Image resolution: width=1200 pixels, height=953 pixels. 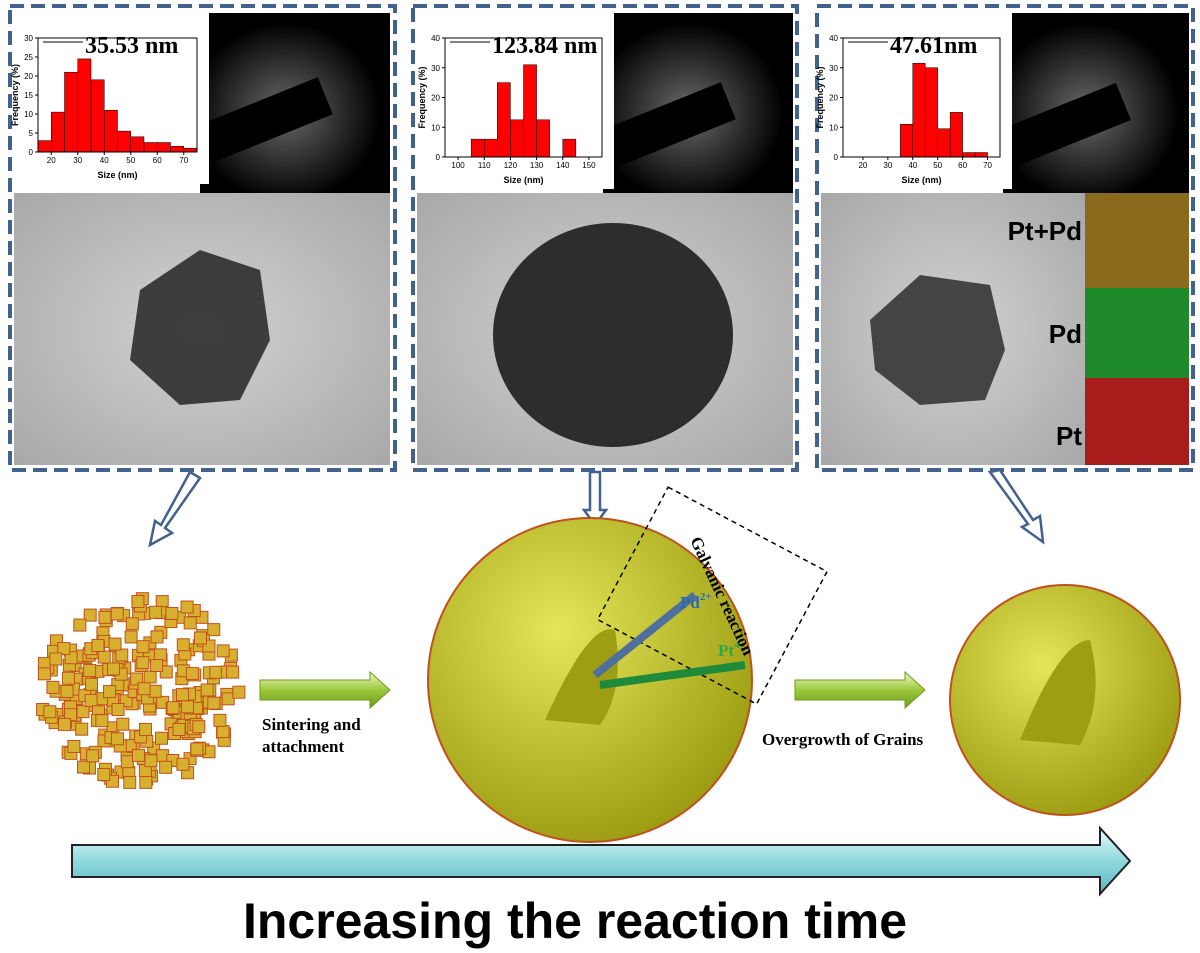 What do you see at coordinates (183, 160) in the screenshot?
I see `x-tick-label: 70` at bounding box center [183, 160].